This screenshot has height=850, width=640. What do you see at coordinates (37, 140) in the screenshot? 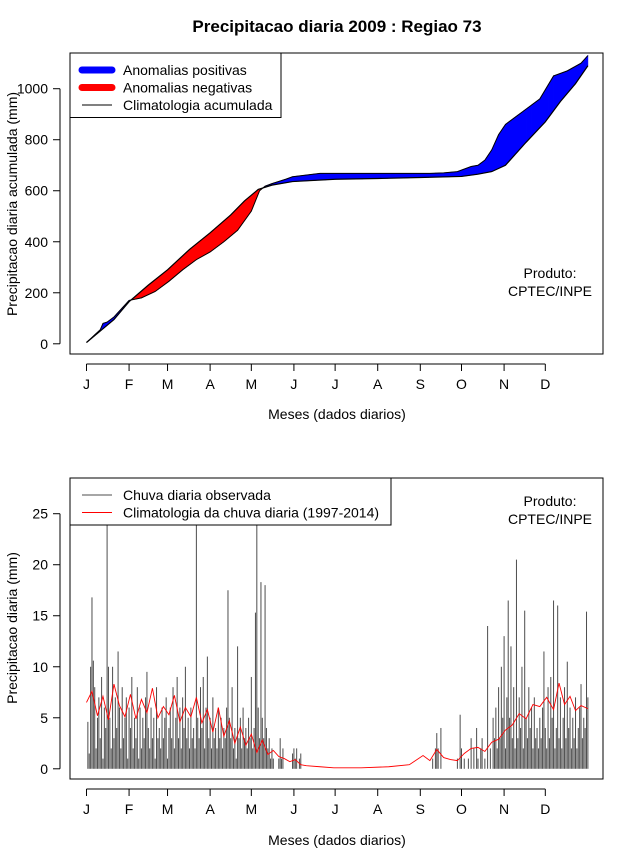
I see `y-tick-label: 800` at bounding box center [37, 140].